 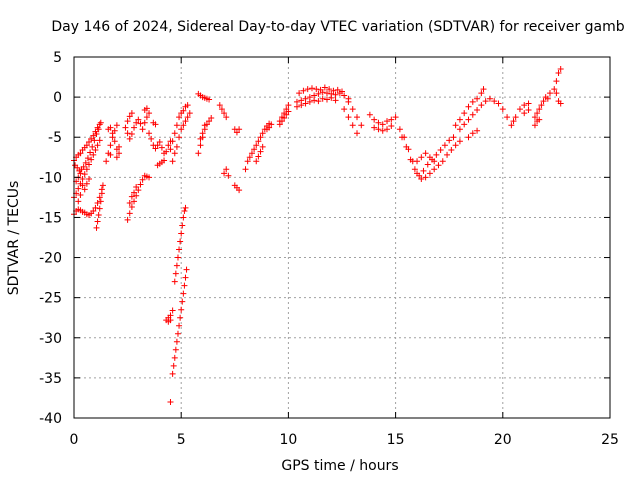 I want to click on y-tick-label: -15, so click(x=50, y=218).